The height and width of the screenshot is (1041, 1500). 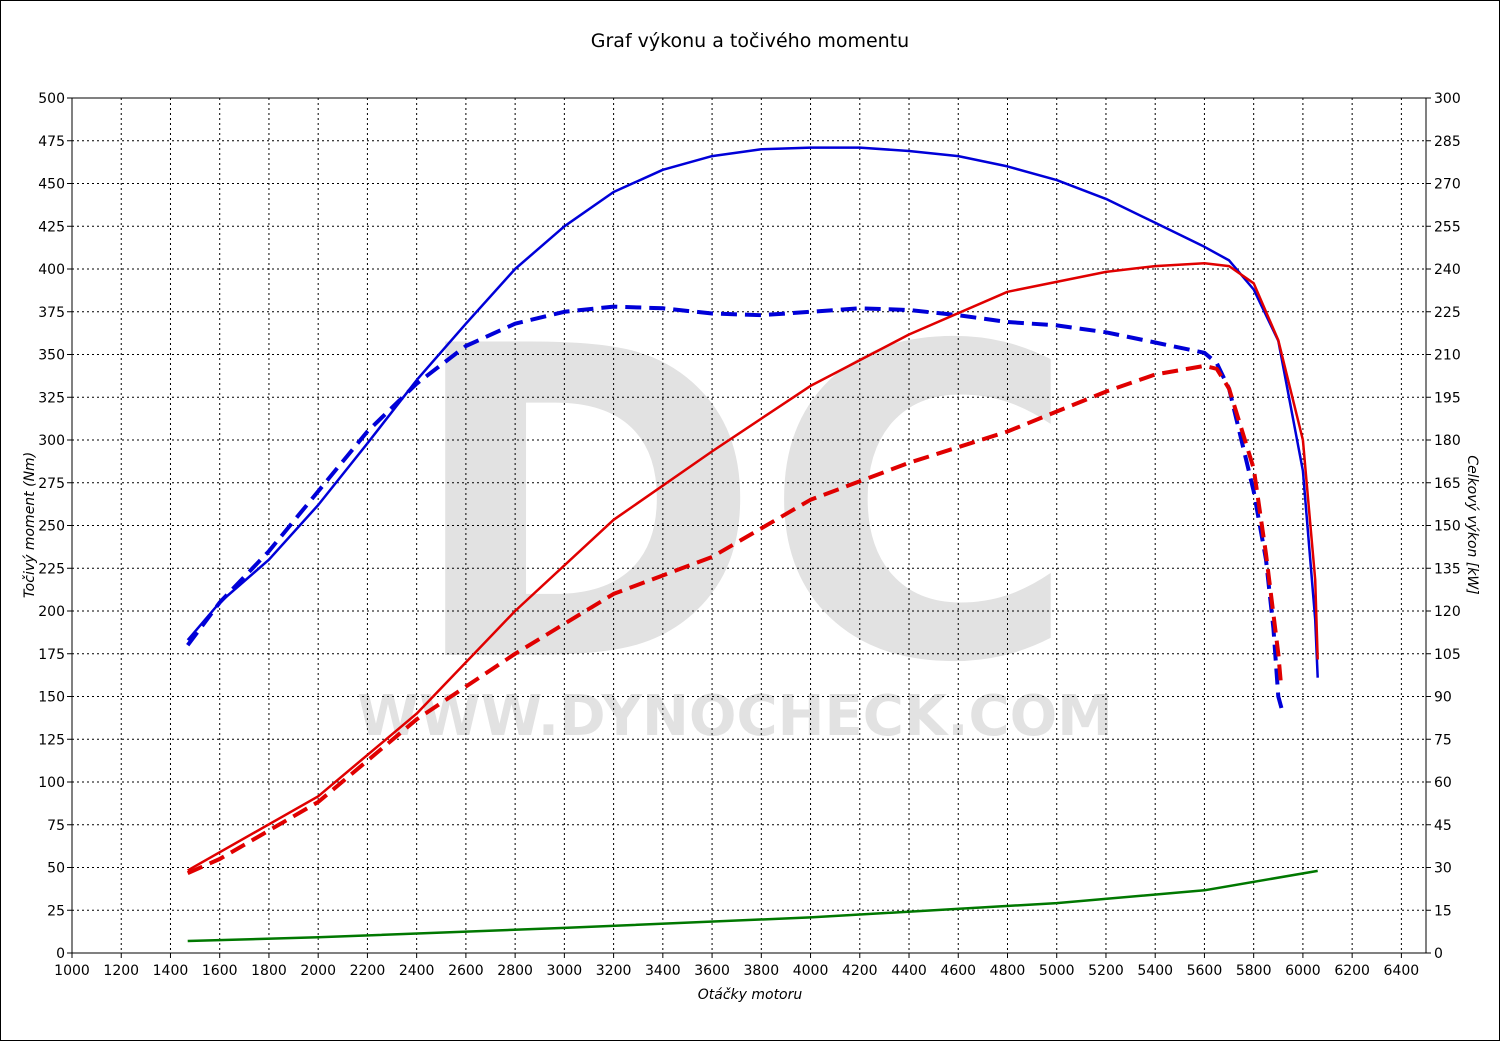 I want to click on y-tick-label: 325, so click(x=51, y=398).